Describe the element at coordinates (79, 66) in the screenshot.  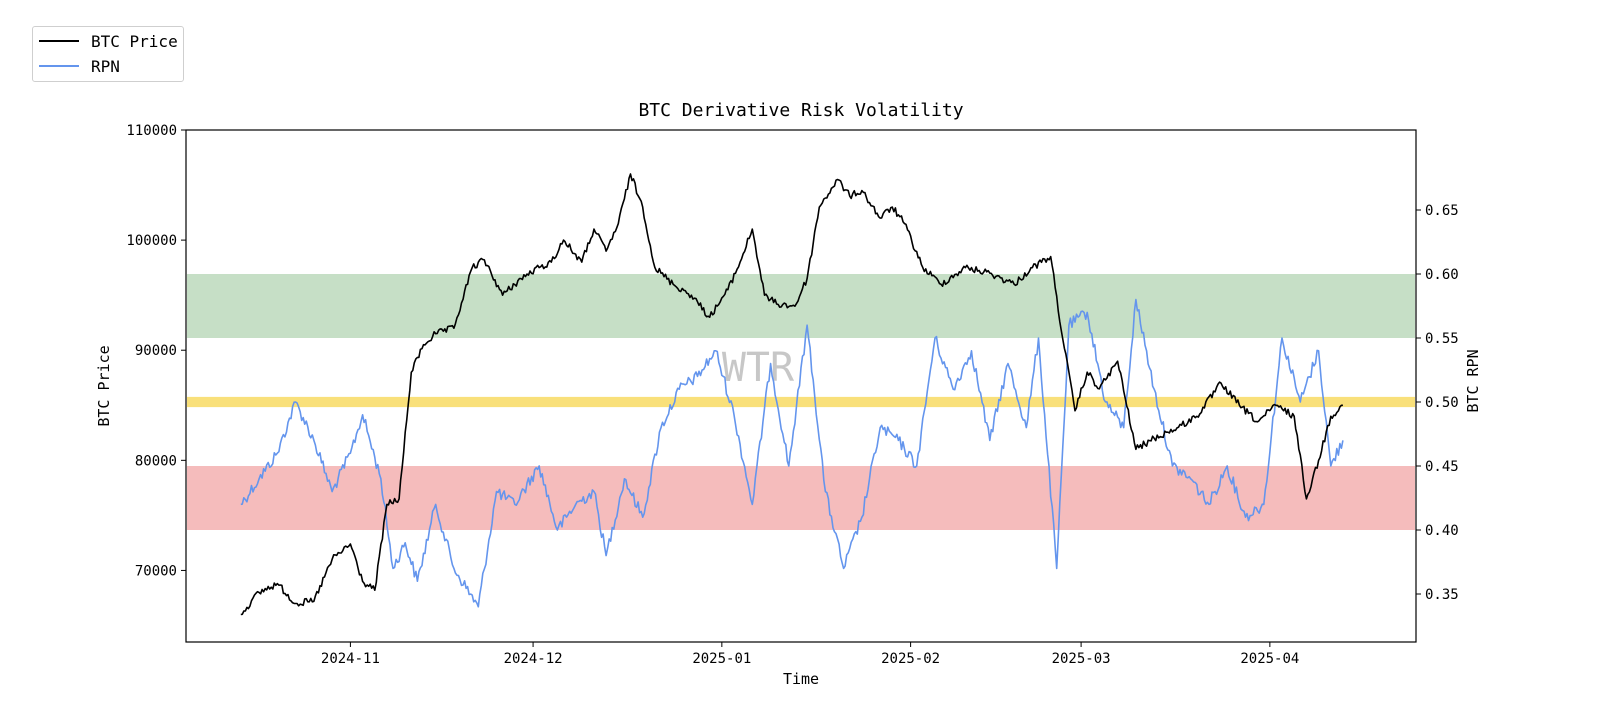
I see `legend-item-rpn: RPN` at that location.